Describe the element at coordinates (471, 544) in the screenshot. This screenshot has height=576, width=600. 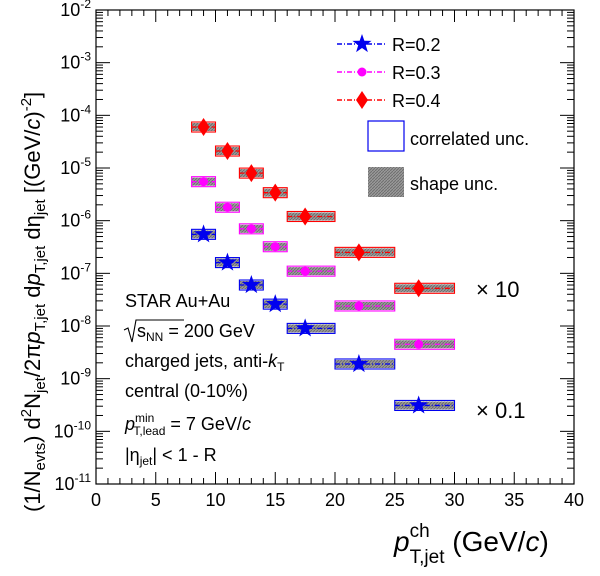
I see `x-axis-title: pch T,jet (GeV/c)` at that location.